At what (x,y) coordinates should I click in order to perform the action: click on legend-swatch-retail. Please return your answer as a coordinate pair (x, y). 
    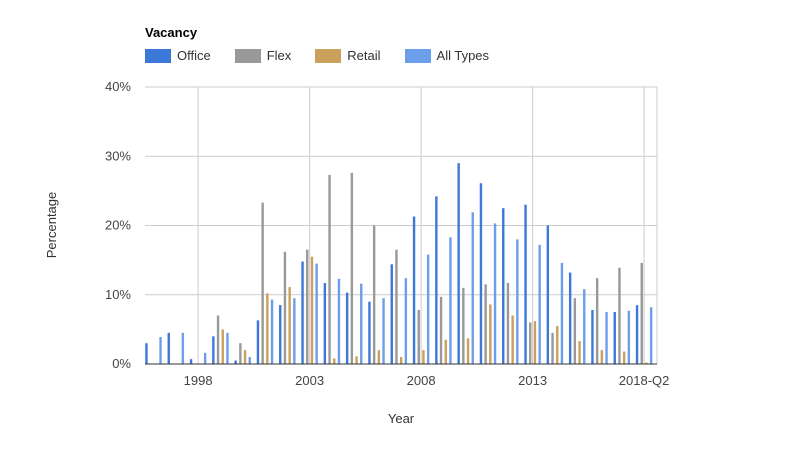
    Looking at the image, I should click on (328, 55).